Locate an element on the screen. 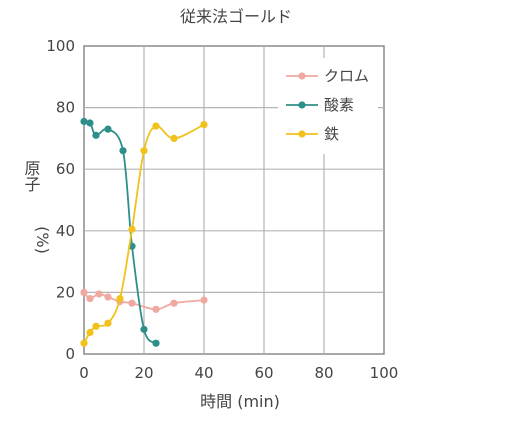 The width and height of the screenshot is (521, 421). legend-label: 鉄 is located at coordinates (331, 134).